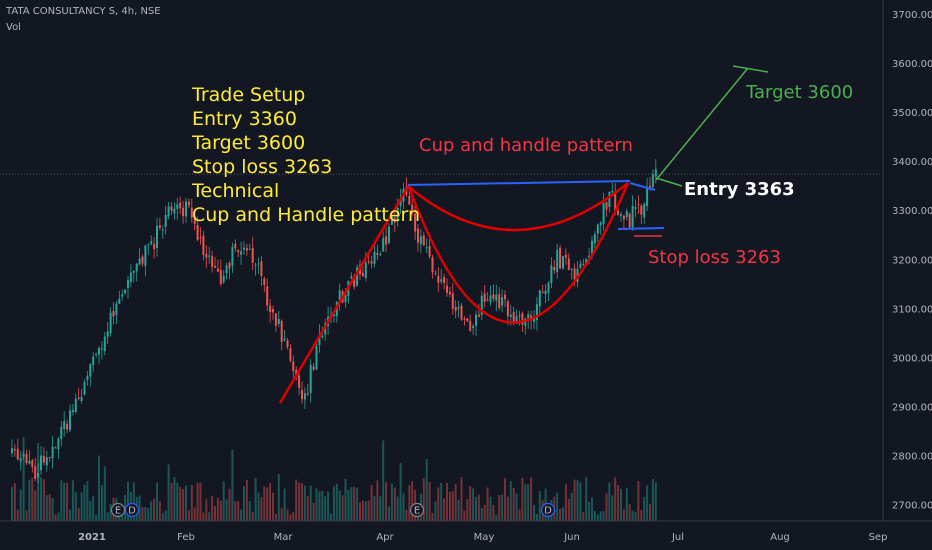 This screenshot has width=932, height=550. Describe the element at coordinates (571, 537) in the screenshot. I see `time-tick-label: Jun` at that location.